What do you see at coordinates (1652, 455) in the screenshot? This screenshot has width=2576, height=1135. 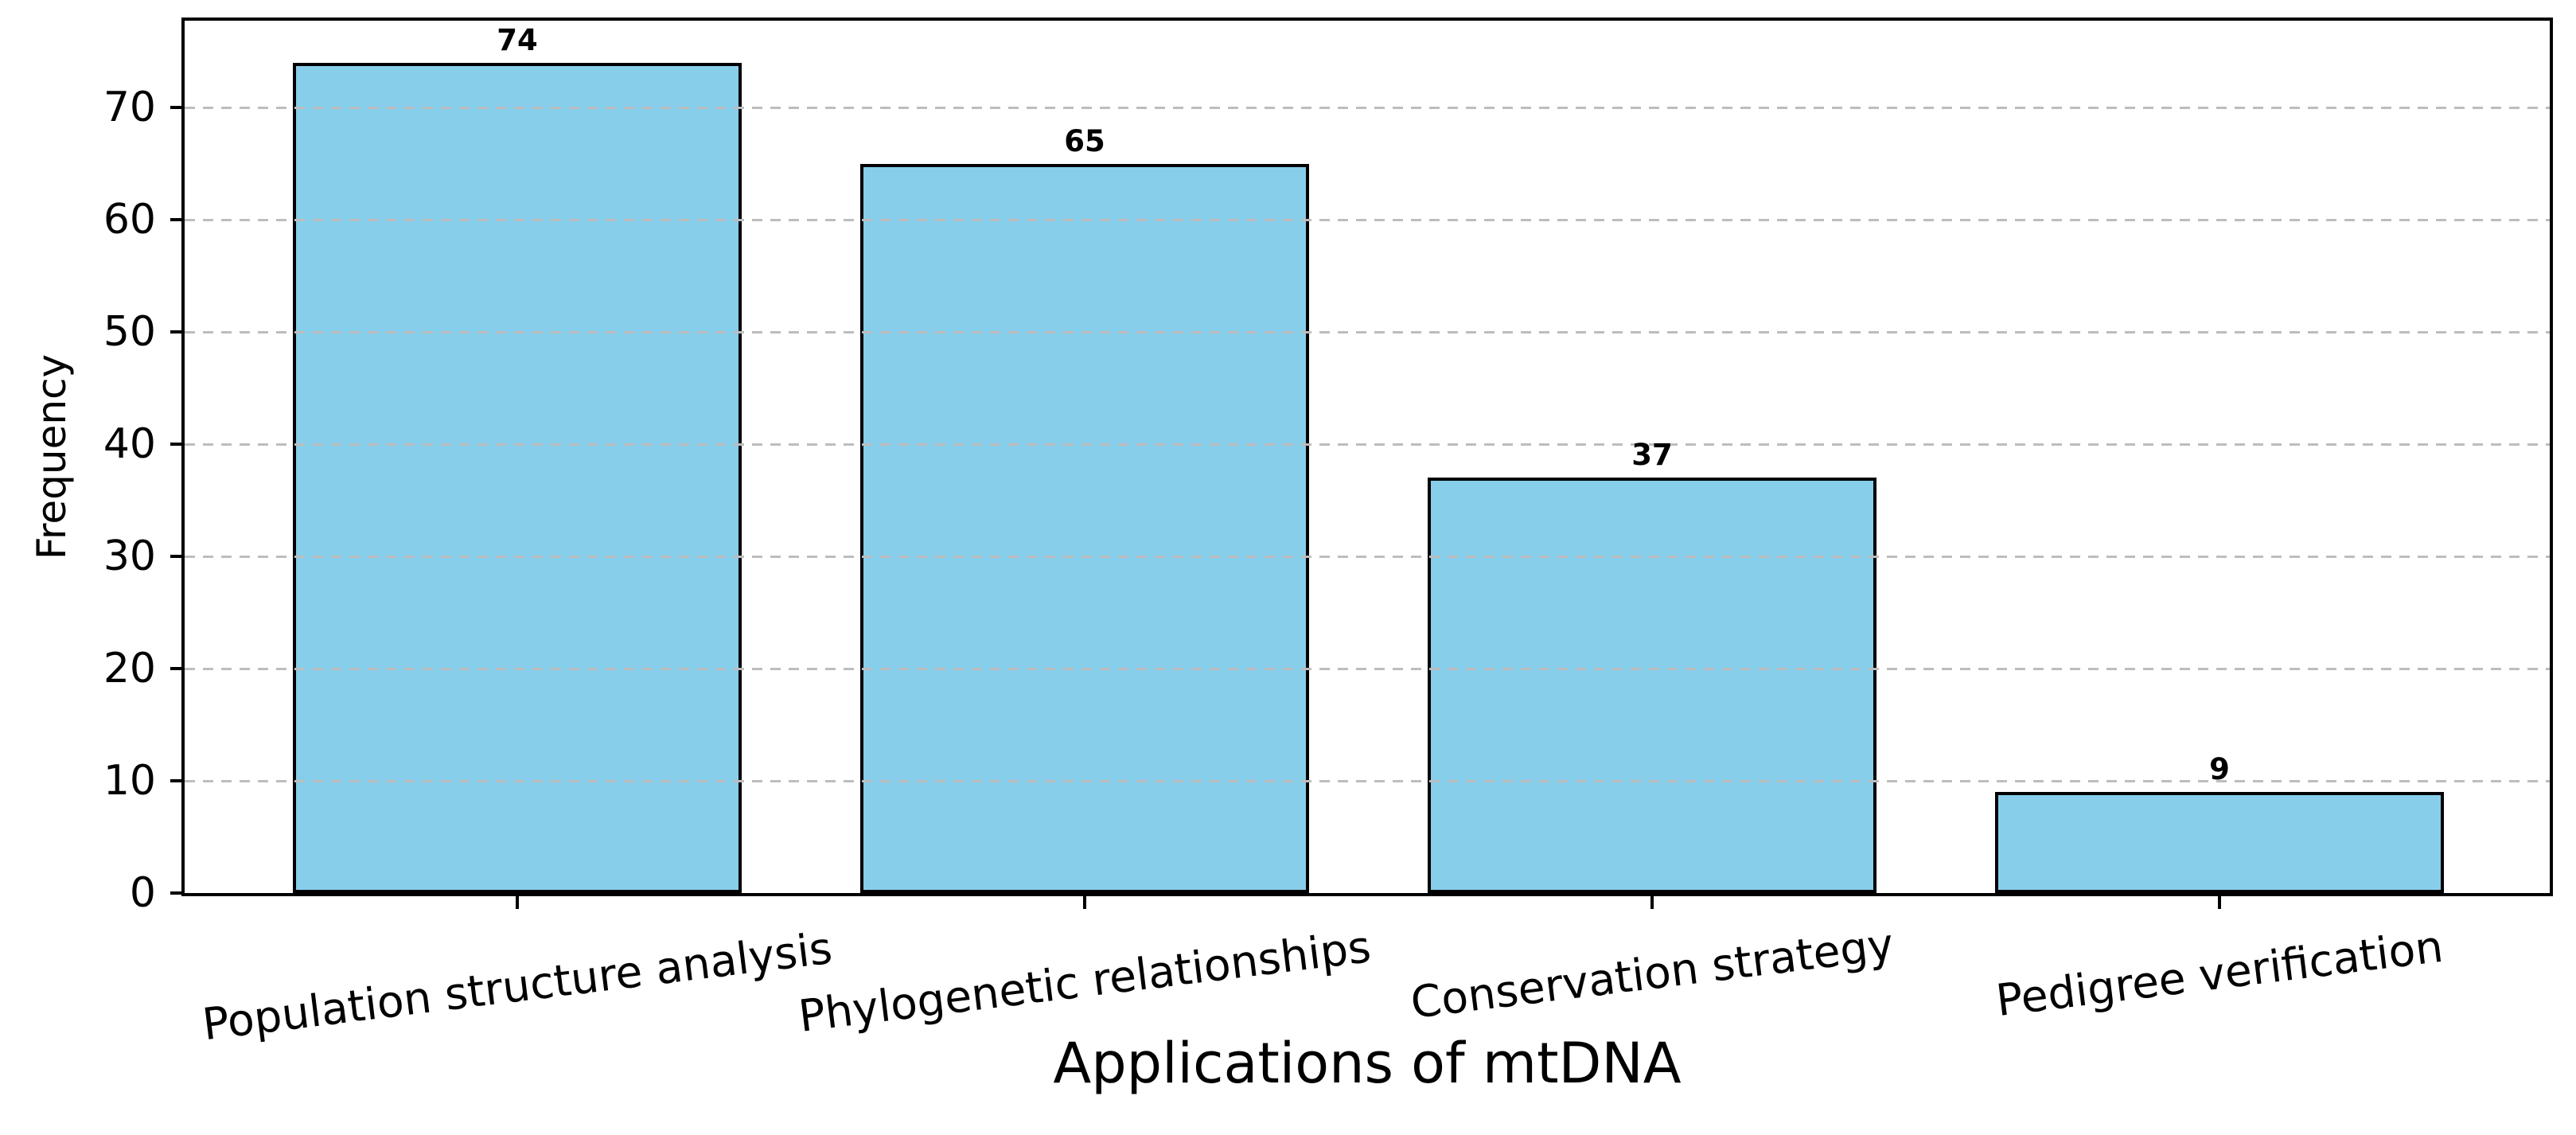 I see `bar-value-label: 37` at bounding box center [1652, 455].